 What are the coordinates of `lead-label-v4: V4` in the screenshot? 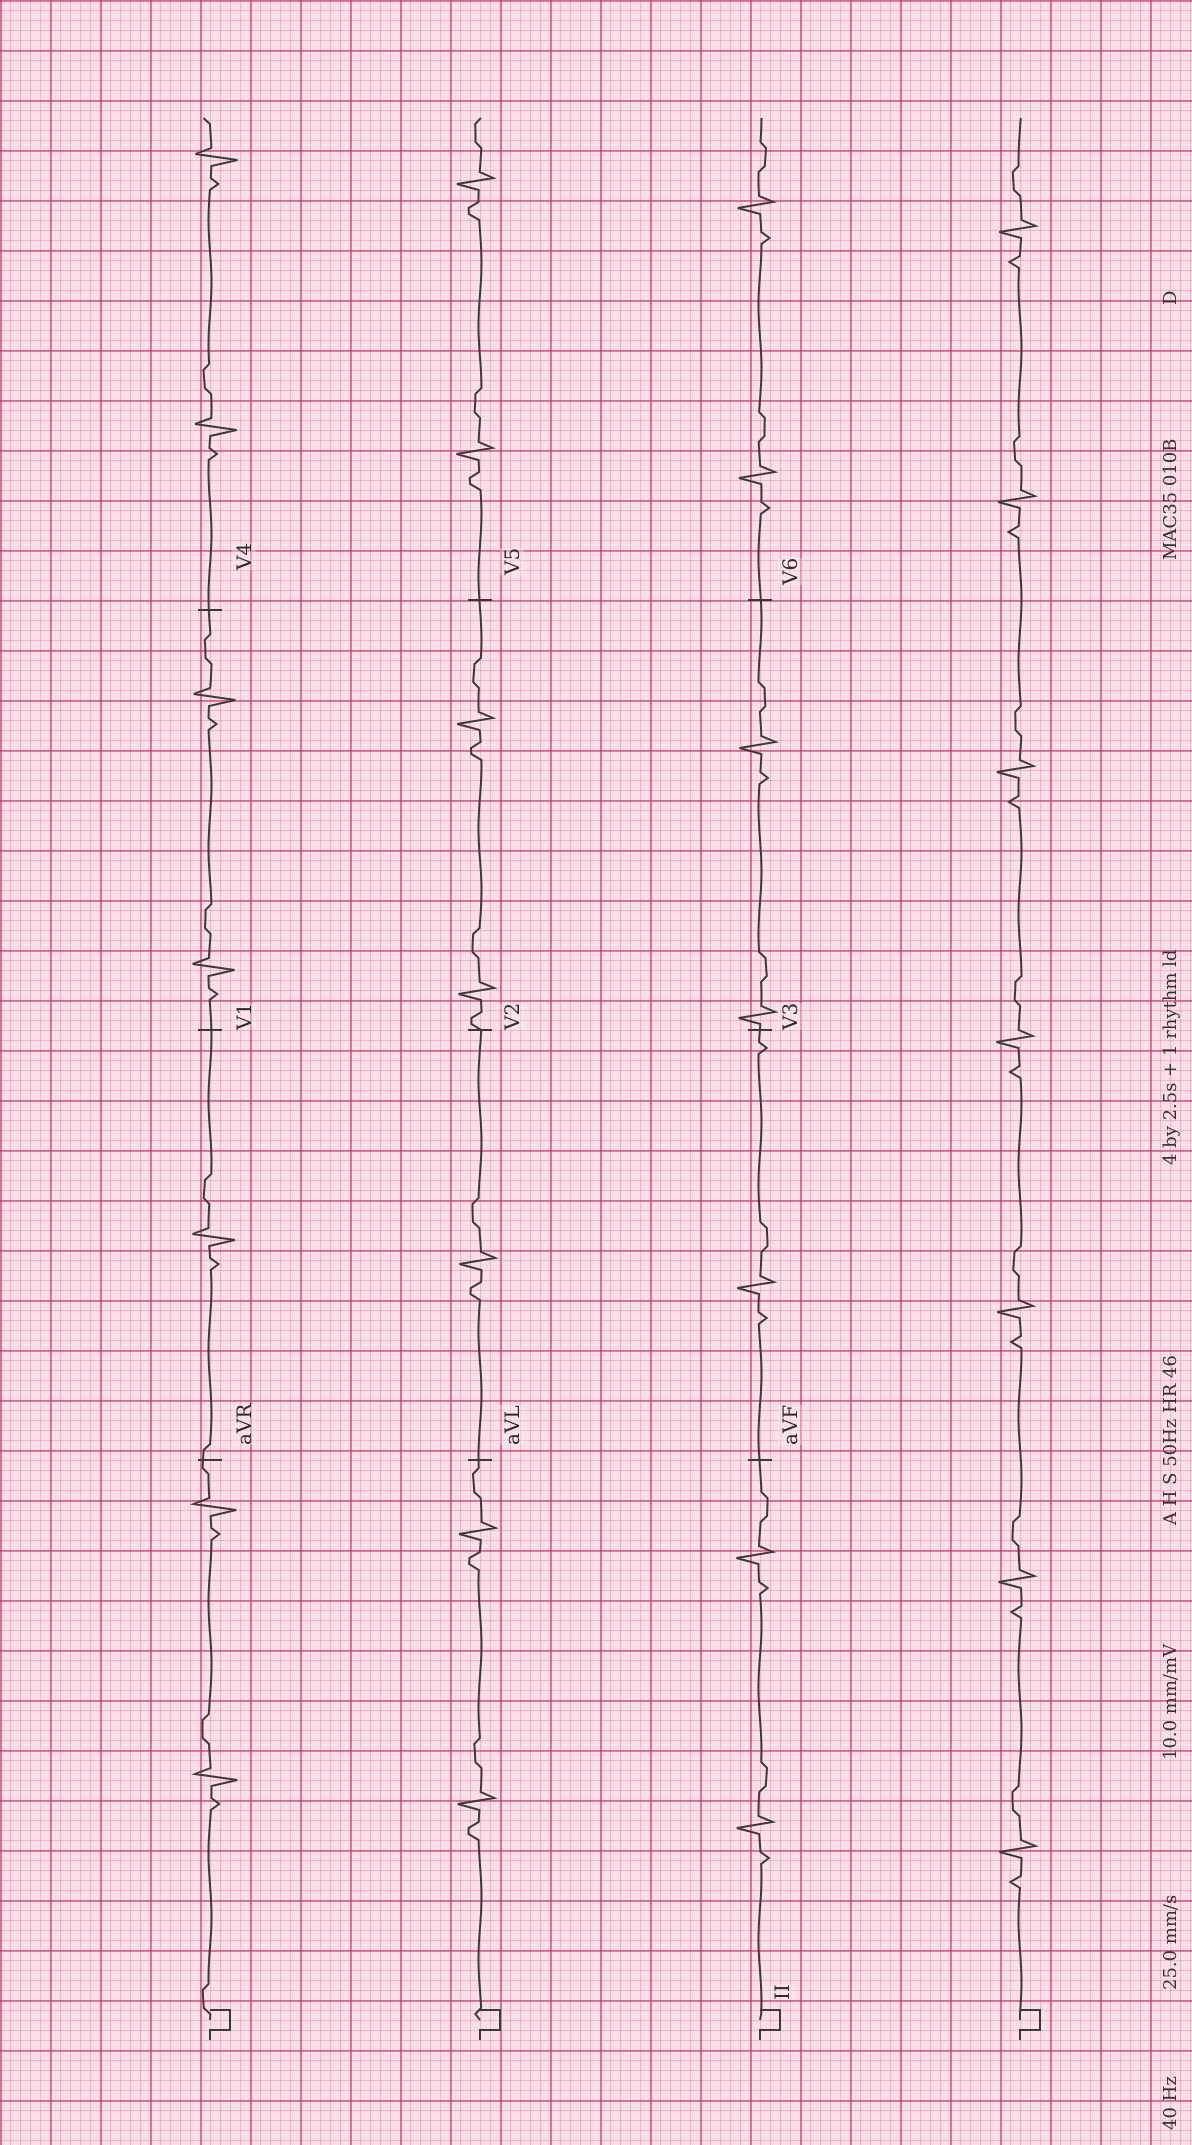 It's located at (244, 556).